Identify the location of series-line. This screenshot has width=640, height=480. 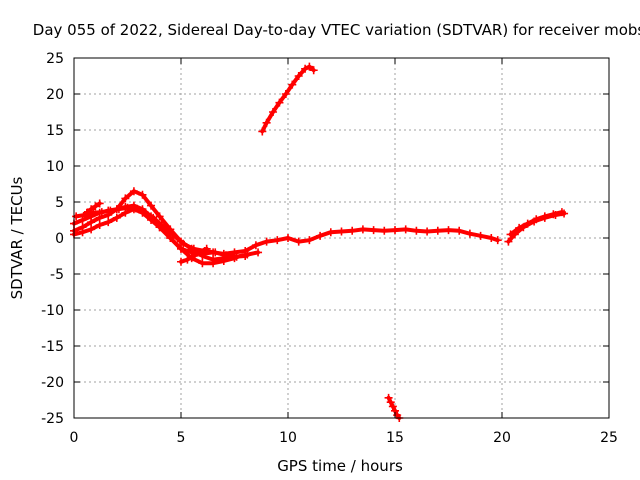
(288, 99).